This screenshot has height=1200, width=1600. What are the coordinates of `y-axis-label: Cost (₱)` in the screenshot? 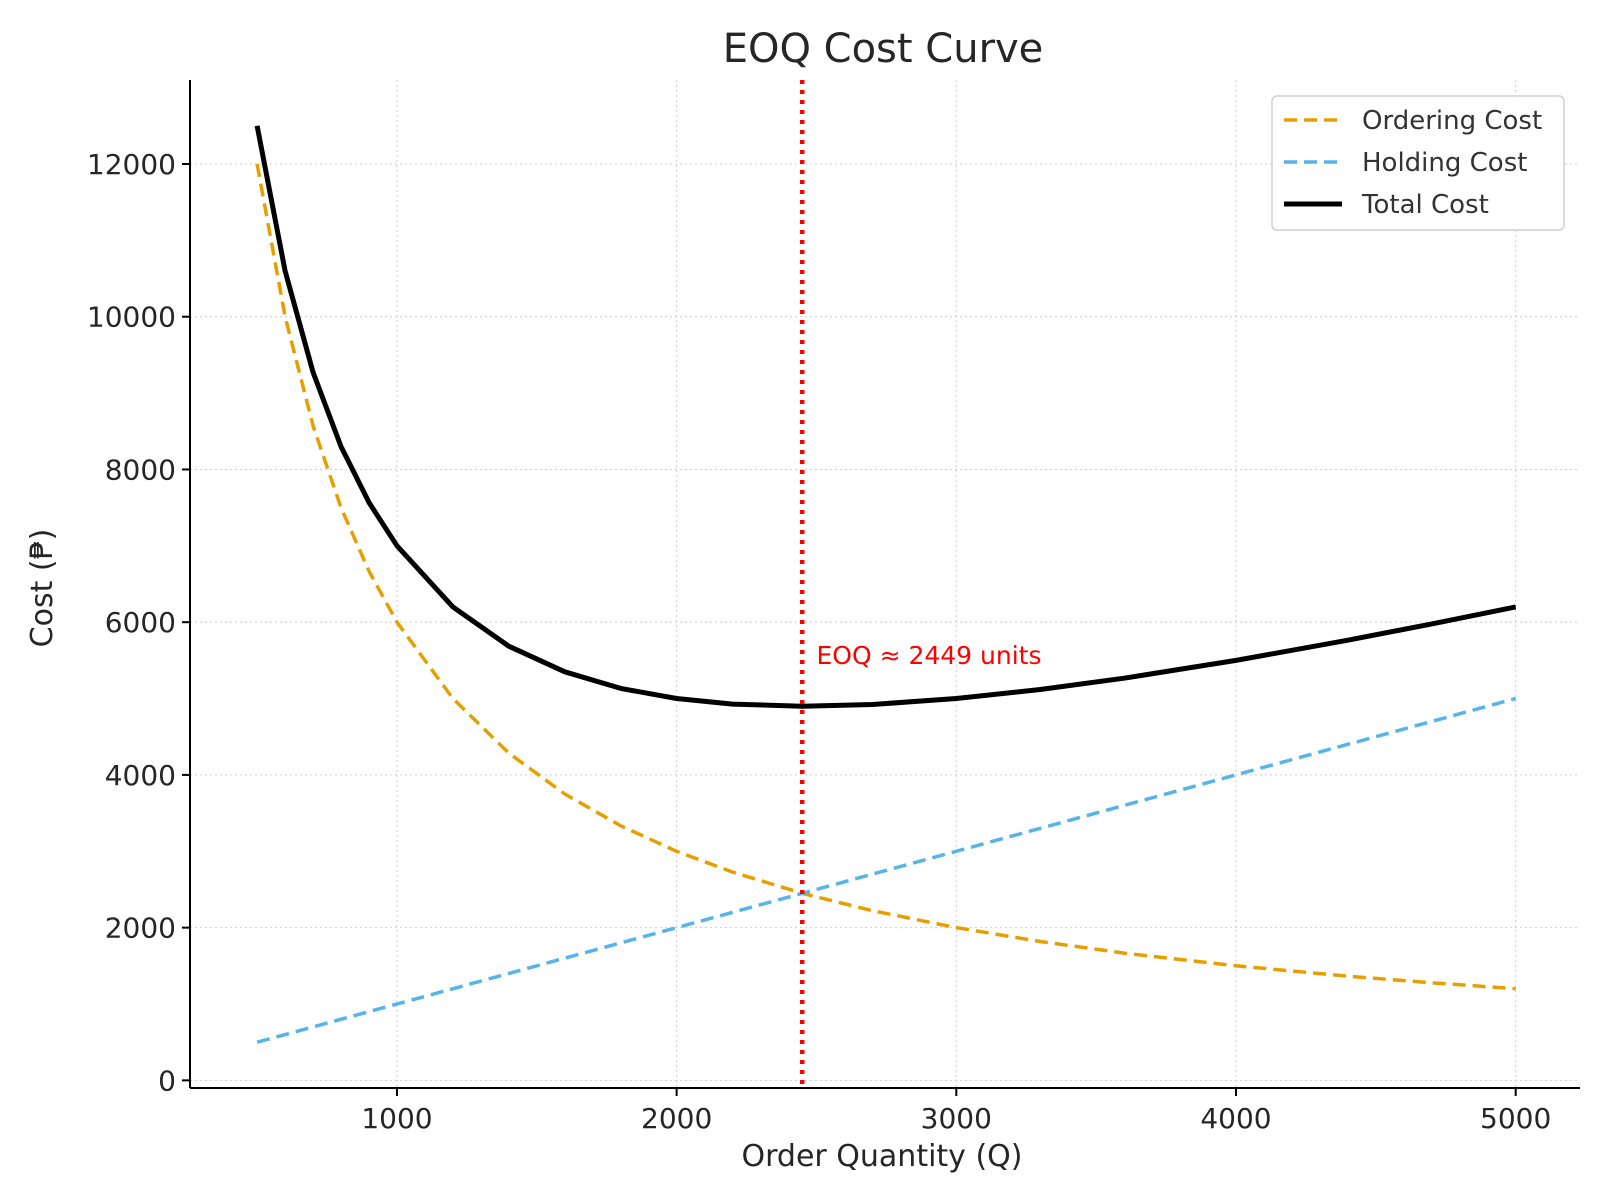 It's located at (42, 588).